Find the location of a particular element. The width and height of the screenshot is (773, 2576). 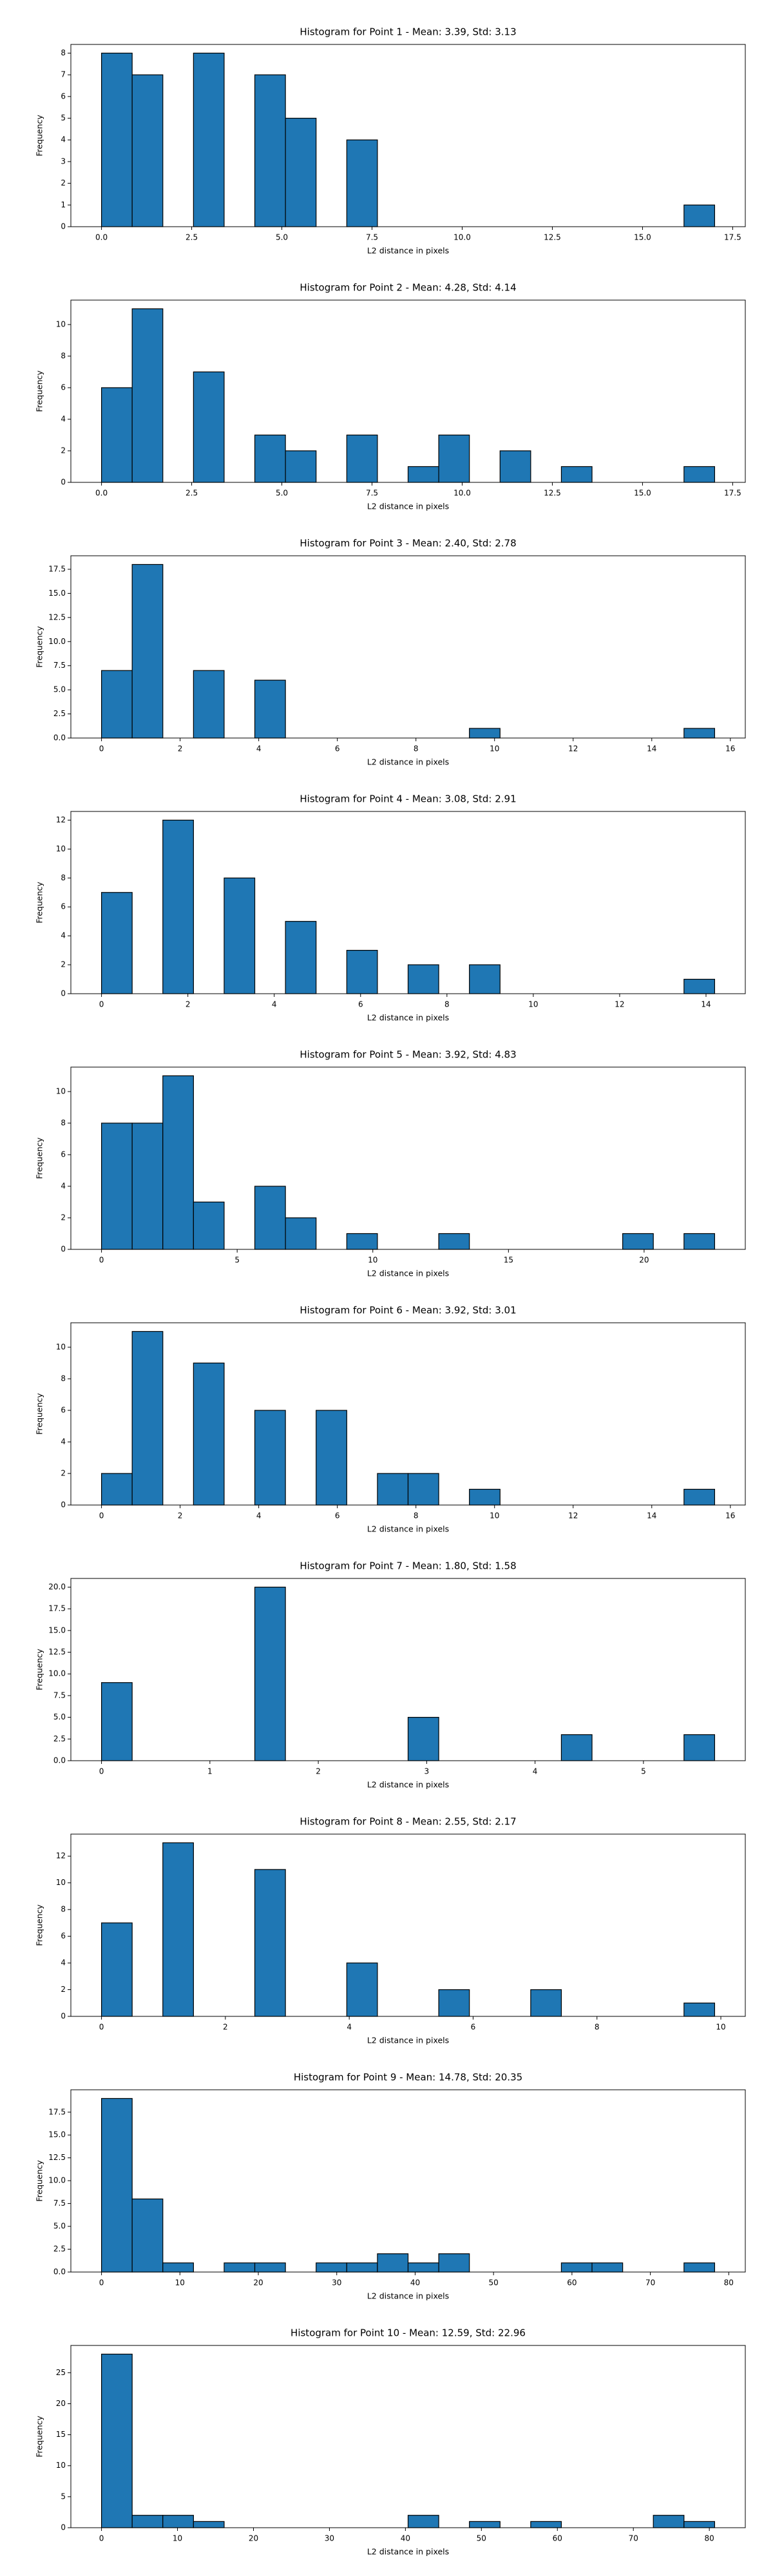

x-tick-label: 5.0 is located at coordinates (282, 494).